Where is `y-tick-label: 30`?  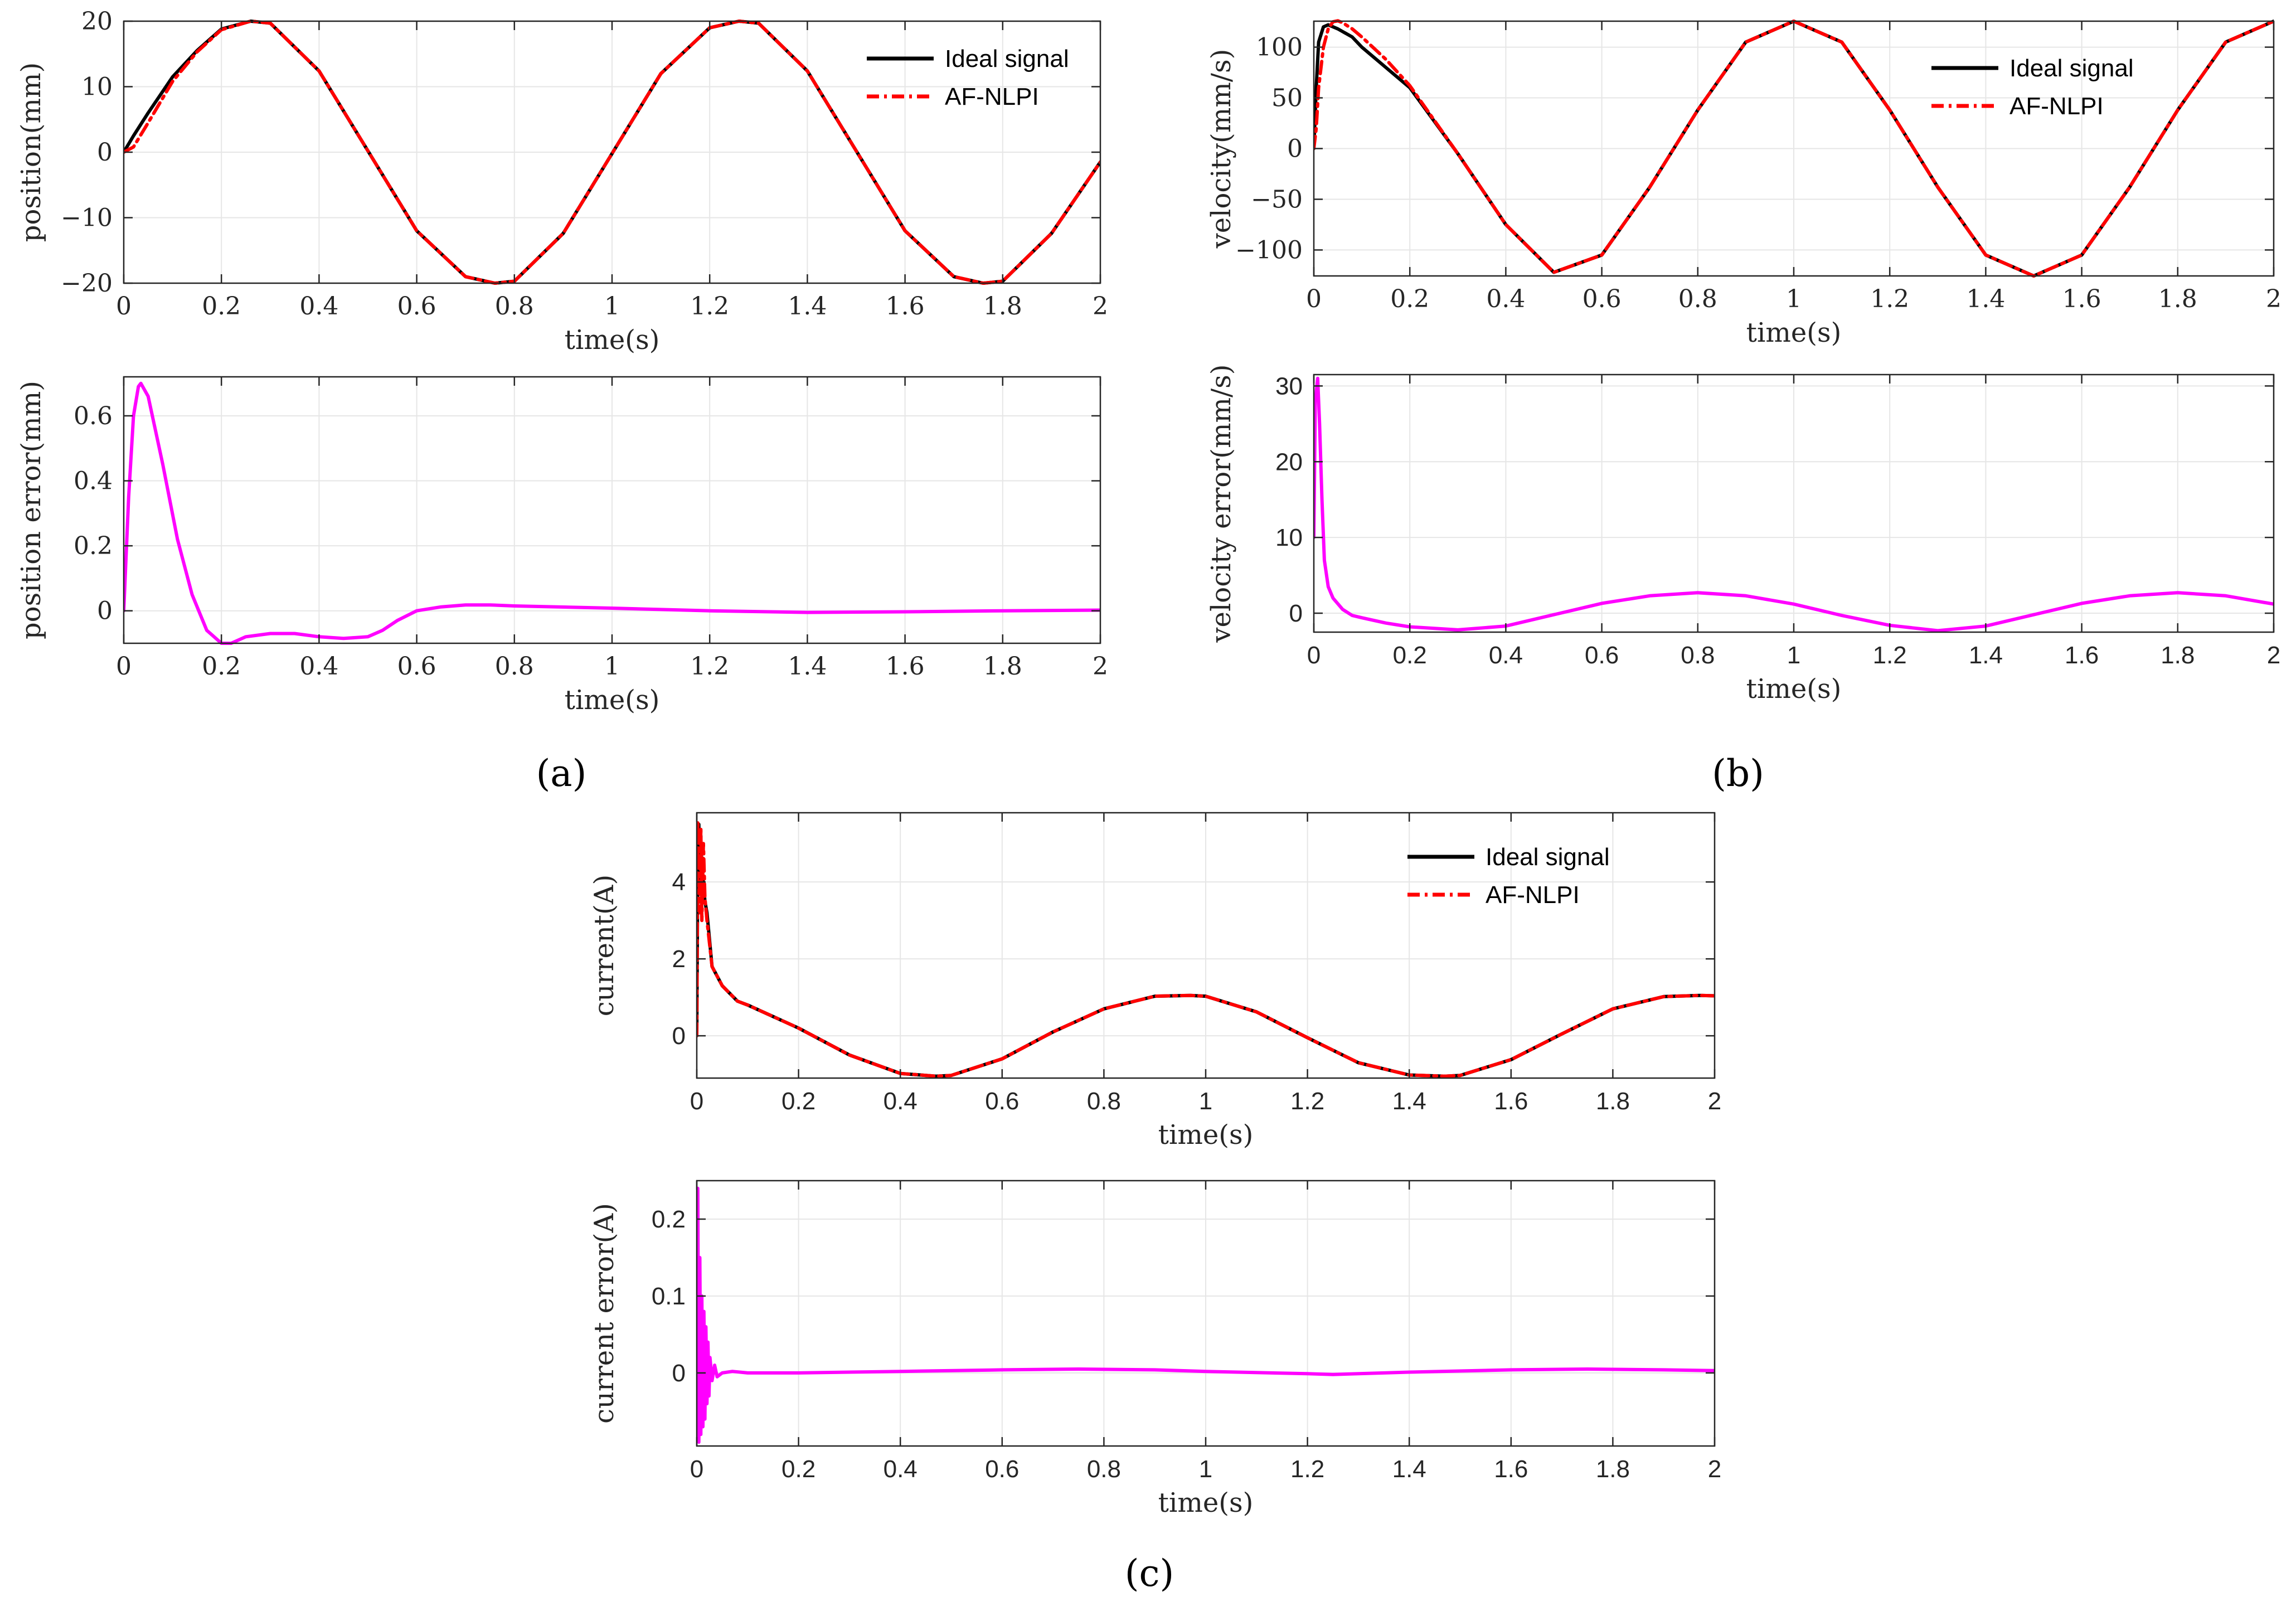 y-tick-label: 30 is located at coordinates (1289, 386).